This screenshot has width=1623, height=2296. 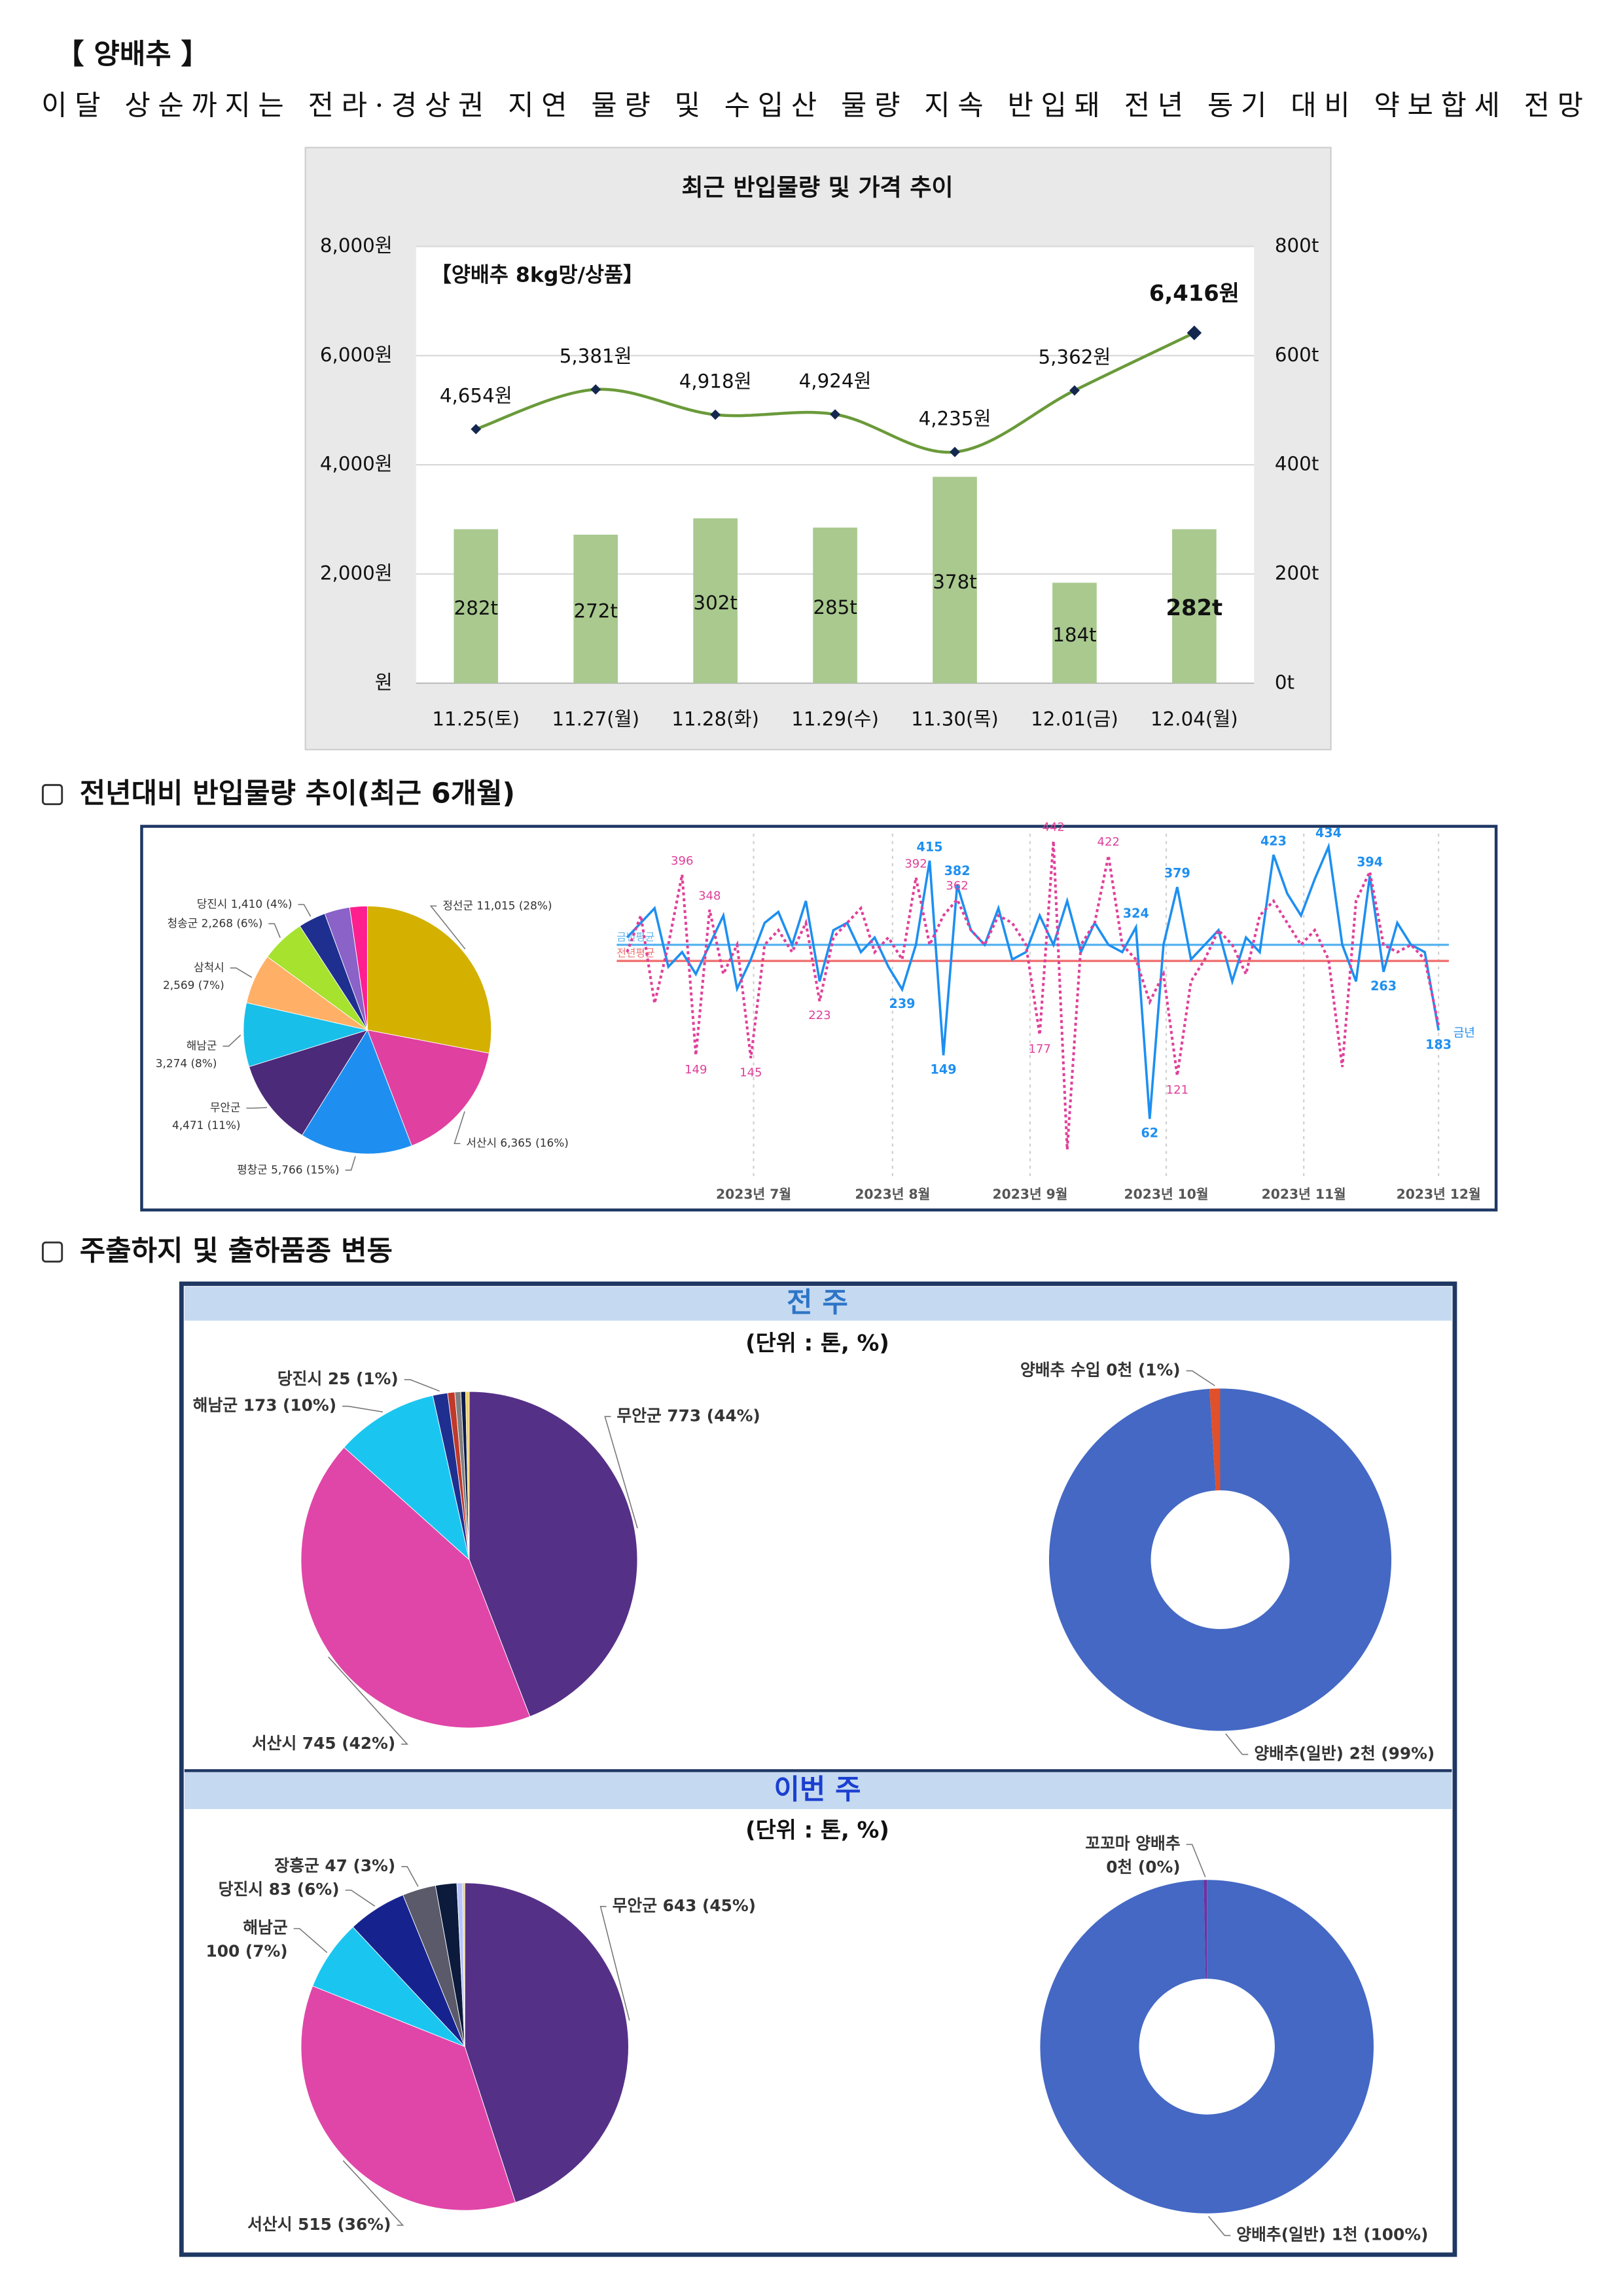 I want to click on bar-label: 285t, so click(x=835, y=607).